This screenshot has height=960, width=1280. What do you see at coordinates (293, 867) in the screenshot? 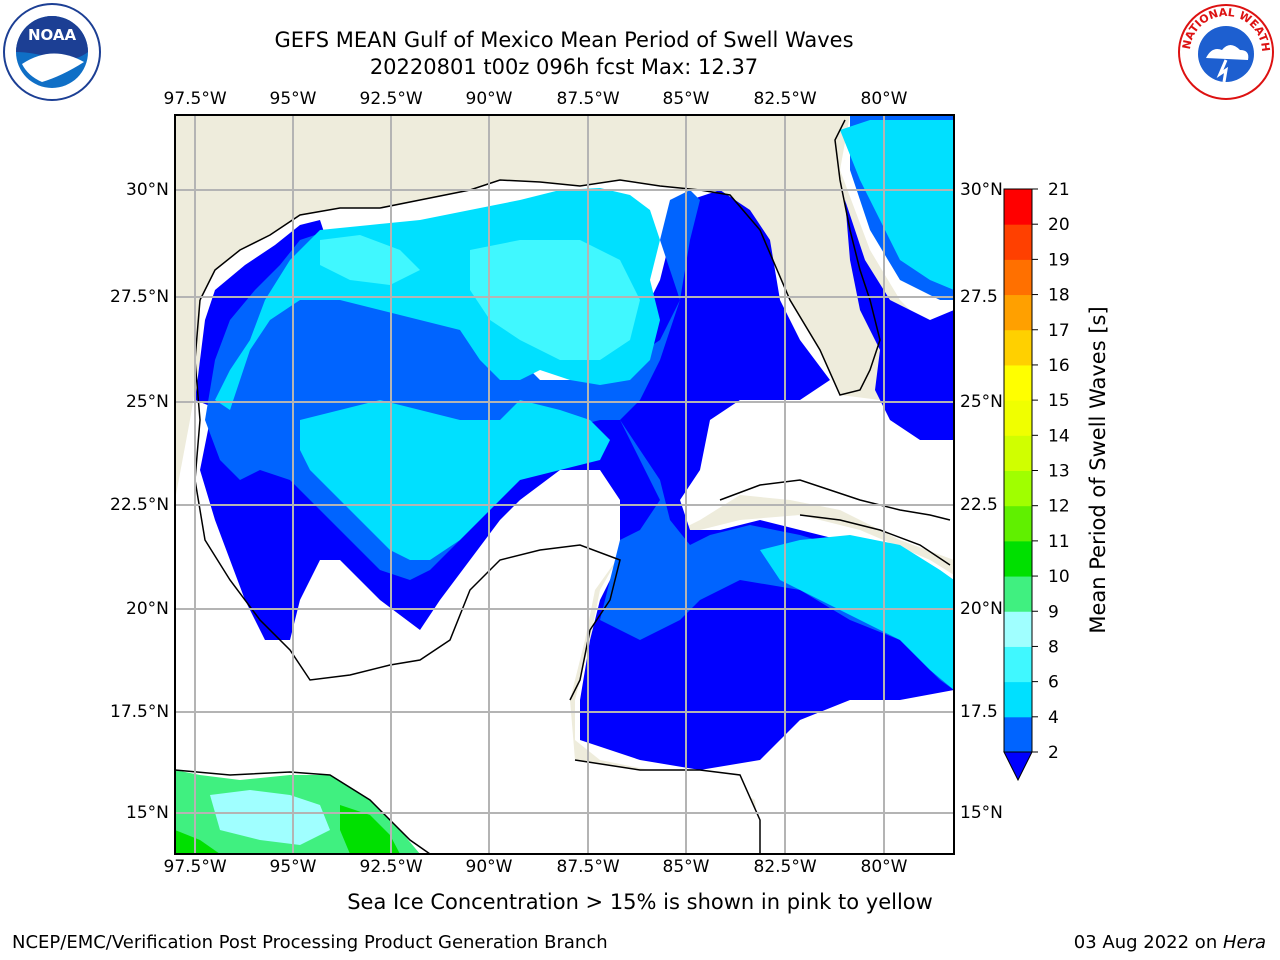
I see `lon-label-bottom: 95°W` at bounding box center [293, 867].